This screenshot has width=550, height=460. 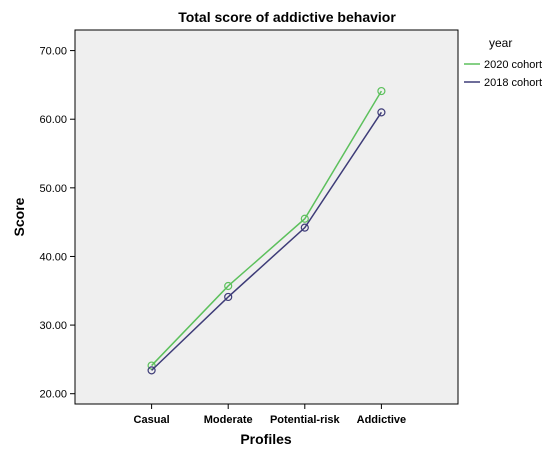 What do you see at coordinates (266, 439) in the screenshot?
I see `x-axis-label: Profiles` at bounding box center [266, 439].